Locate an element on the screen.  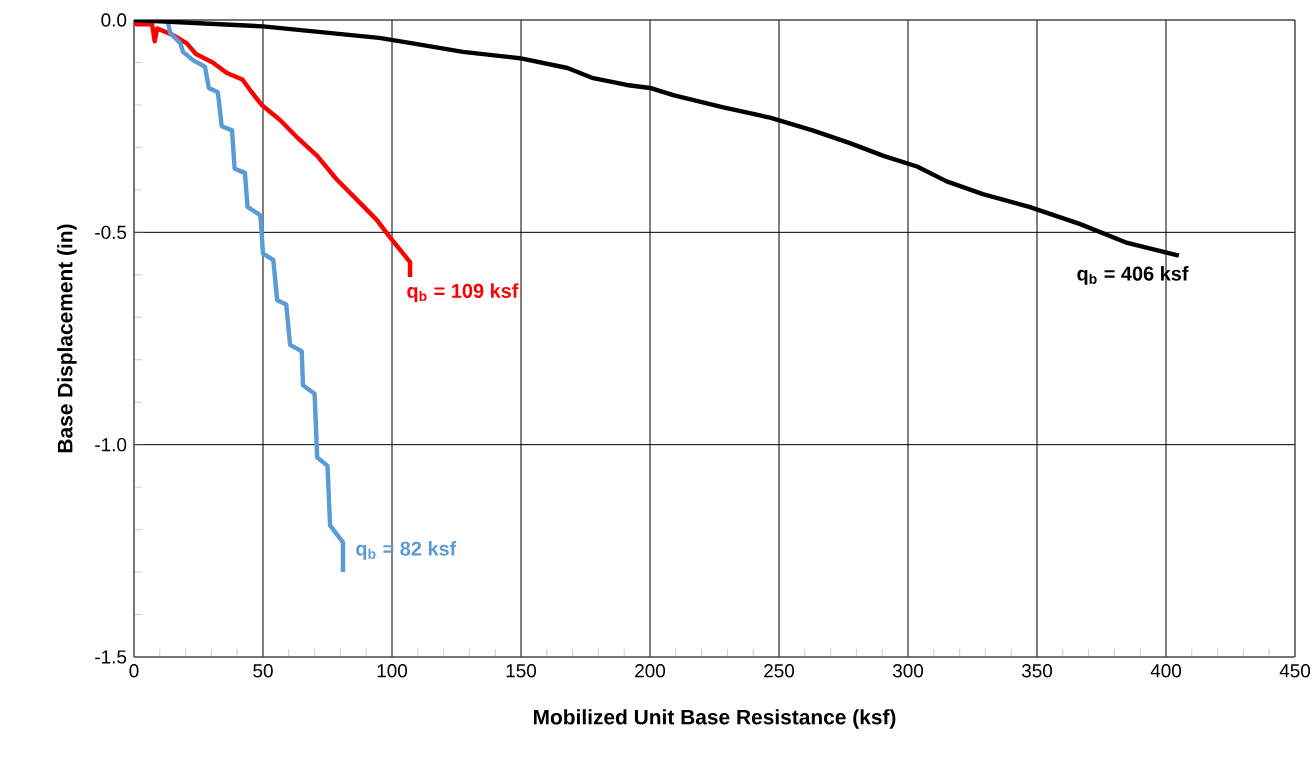
annotation: q$_{b}$ = 109 ksf is located at coordinates (463, 292).